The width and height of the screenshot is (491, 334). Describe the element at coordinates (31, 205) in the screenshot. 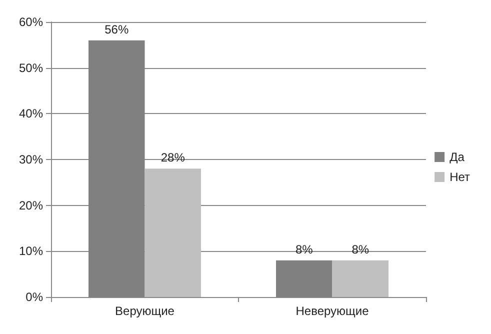

I see `y-tick-label: 20%` at that location.